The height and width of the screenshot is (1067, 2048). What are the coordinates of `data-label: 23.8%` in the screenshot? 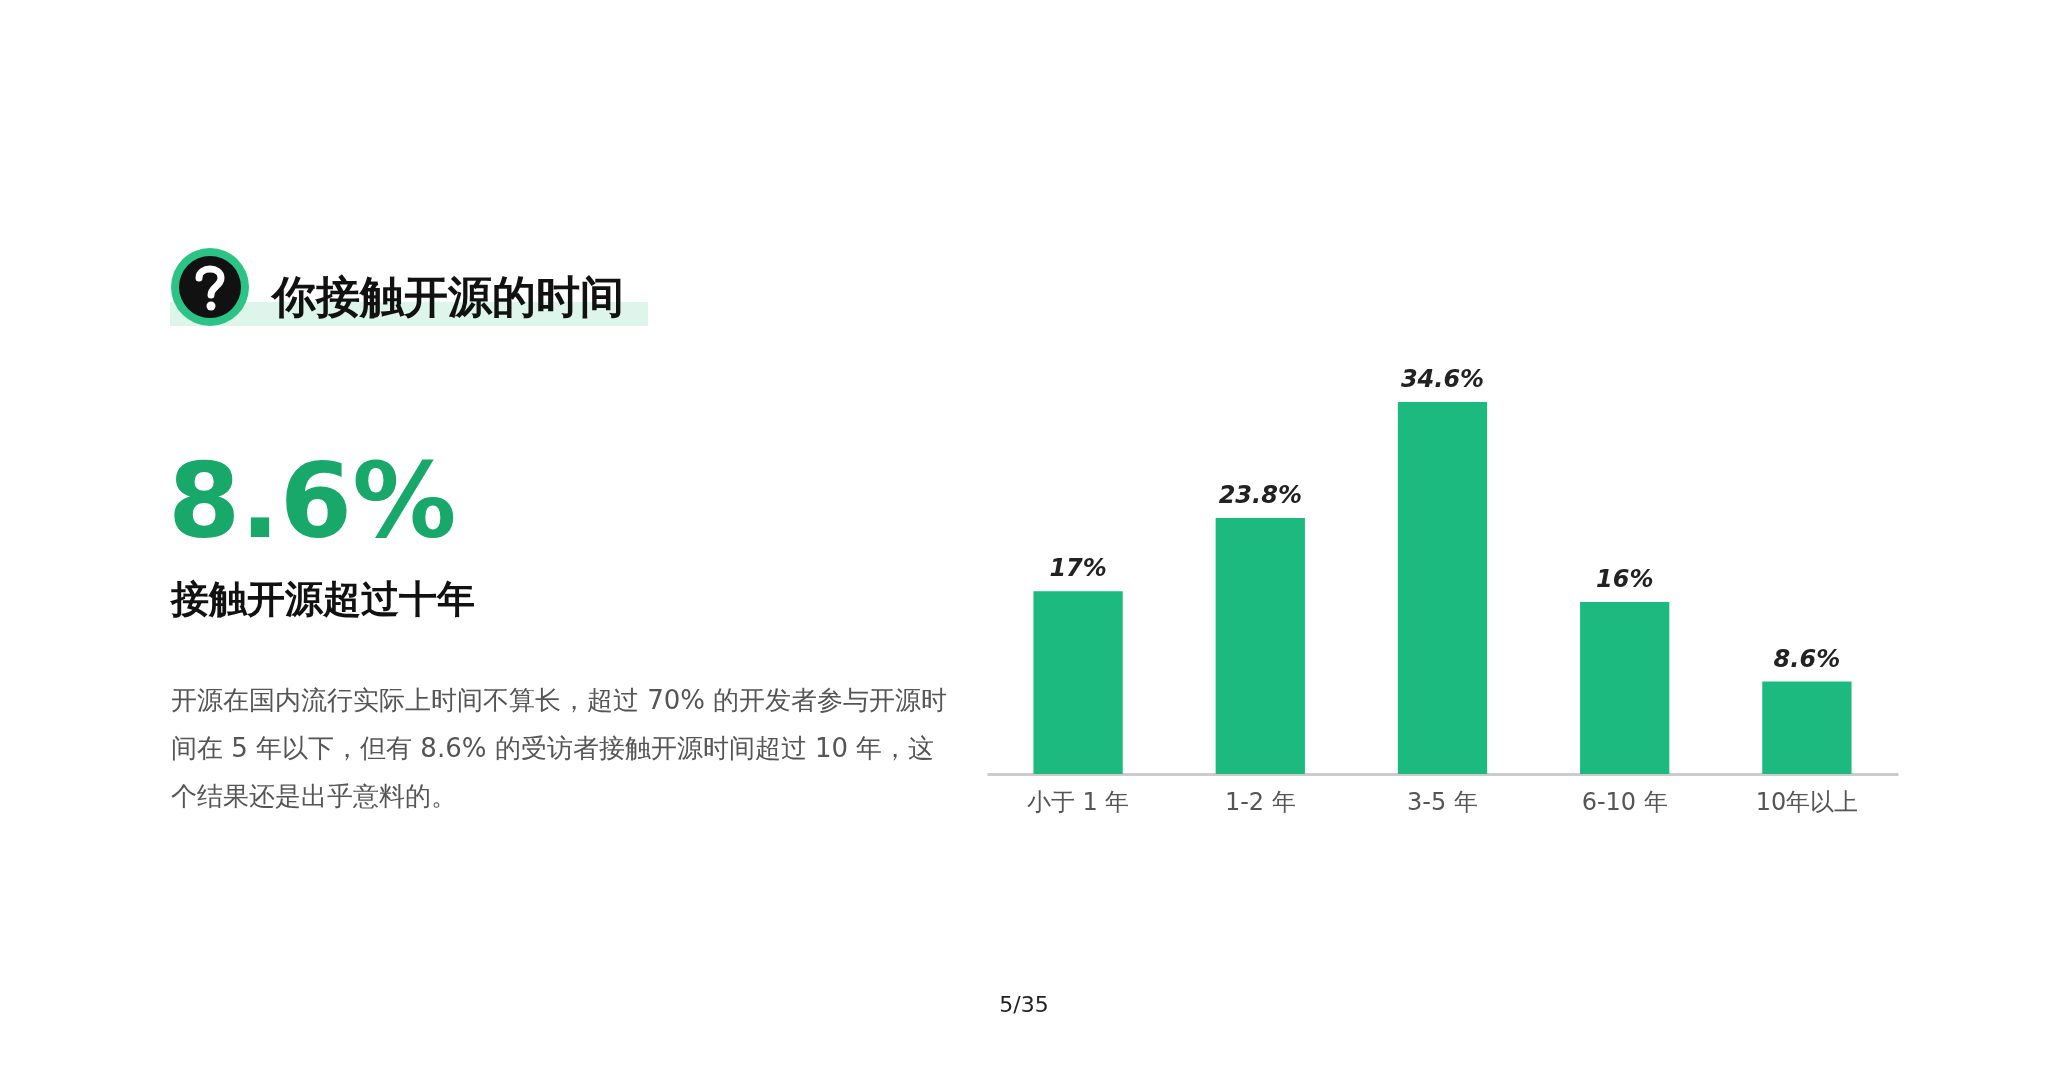 It's located at (1260, 495).